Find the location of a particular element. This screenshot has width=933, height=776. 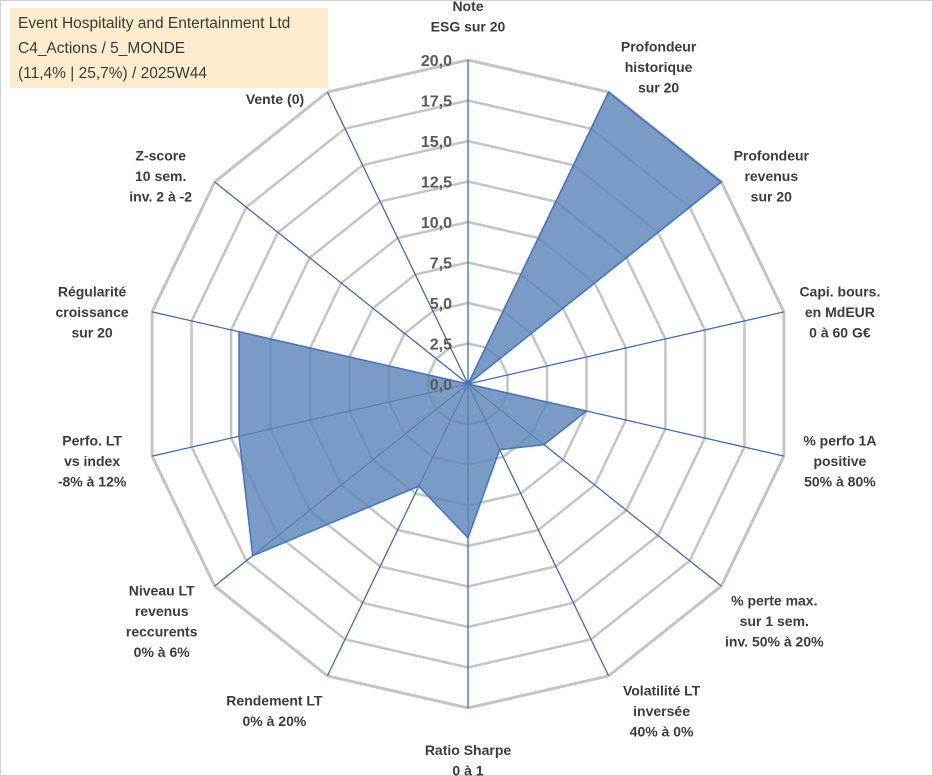

axis-label-line: inv. 2 à -2 is located at coordinates (160, 197).